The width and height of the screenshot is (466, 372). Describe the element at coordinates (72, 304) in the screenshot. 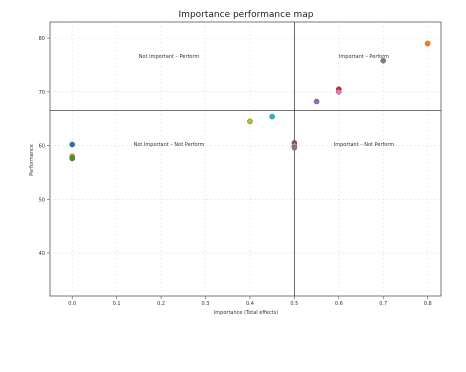

I see `x-tick-label: 0.0` at that location.